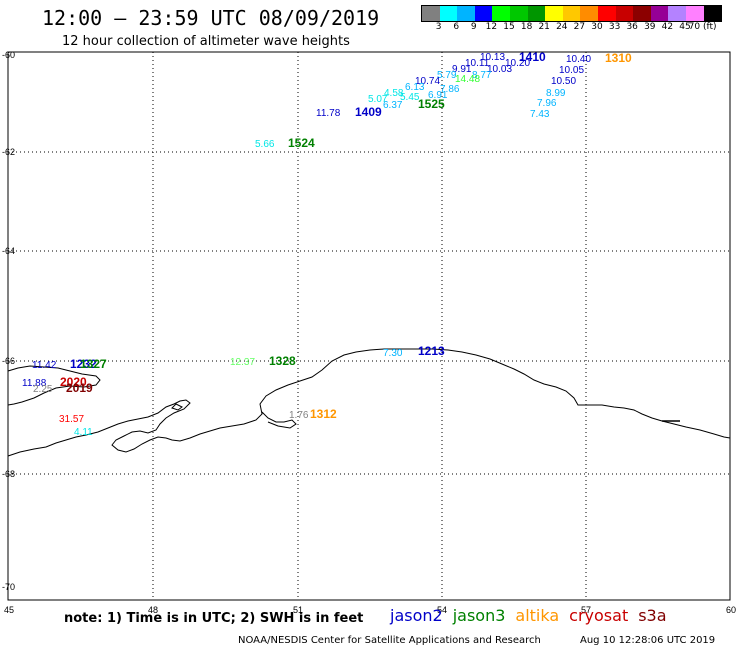 This screenshot has height=650, width=740. Describe the element at coordinates (456, 27) in the screenshot. I see `scale-label: 6` at that location.